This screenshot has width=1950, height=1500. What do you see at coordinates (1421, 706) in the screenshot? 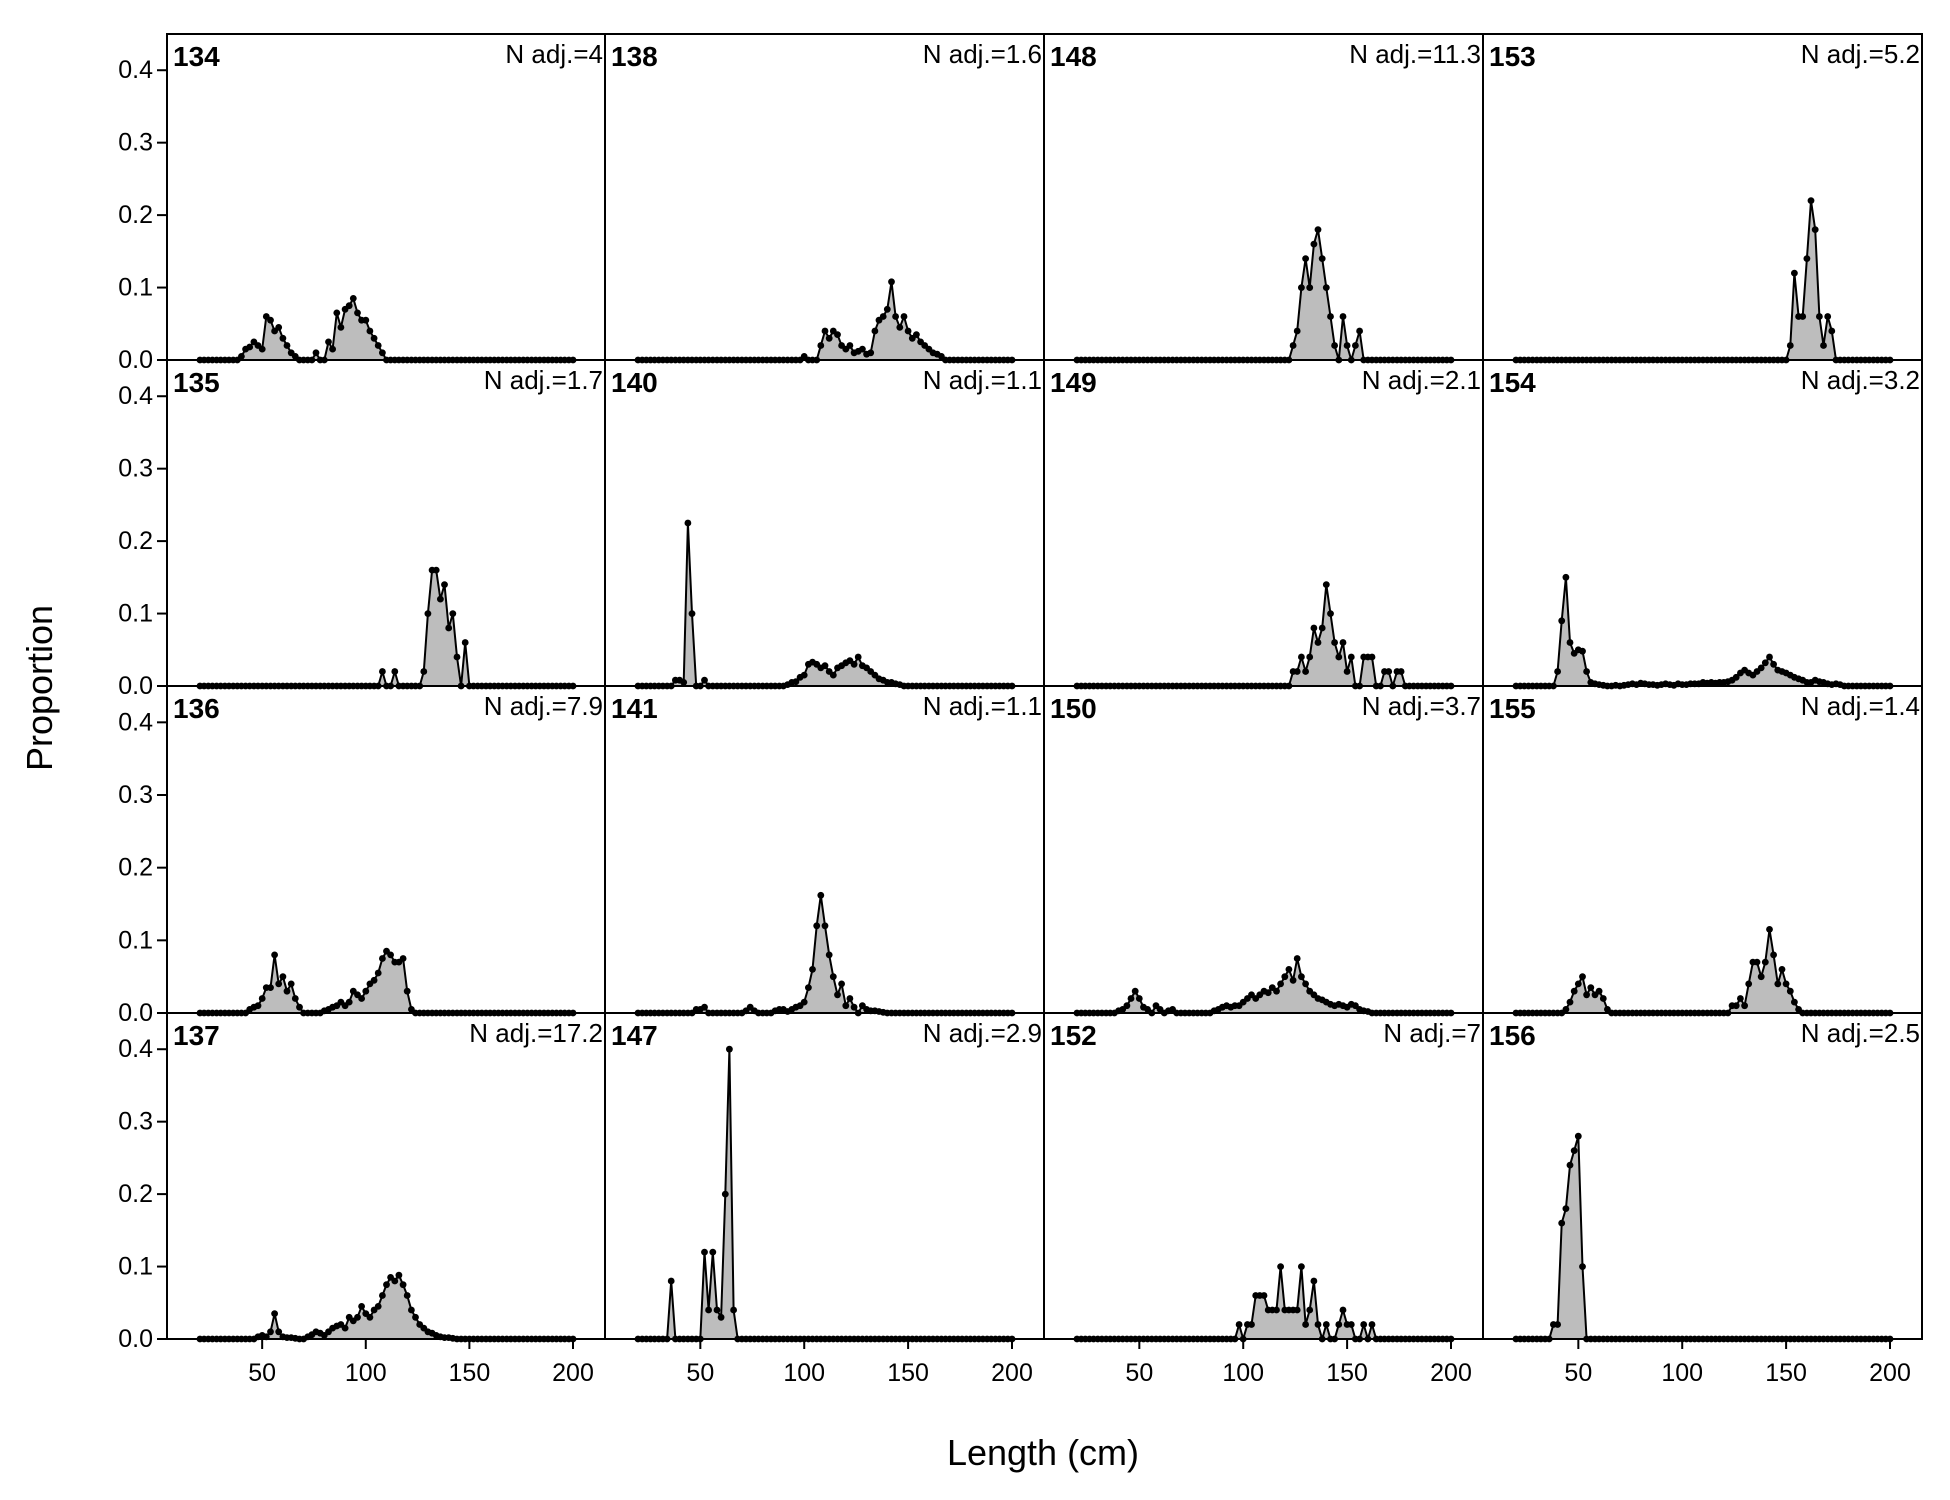
I see `n-adj-label: N adj.=3.7` at bounding box center [1421, 706].